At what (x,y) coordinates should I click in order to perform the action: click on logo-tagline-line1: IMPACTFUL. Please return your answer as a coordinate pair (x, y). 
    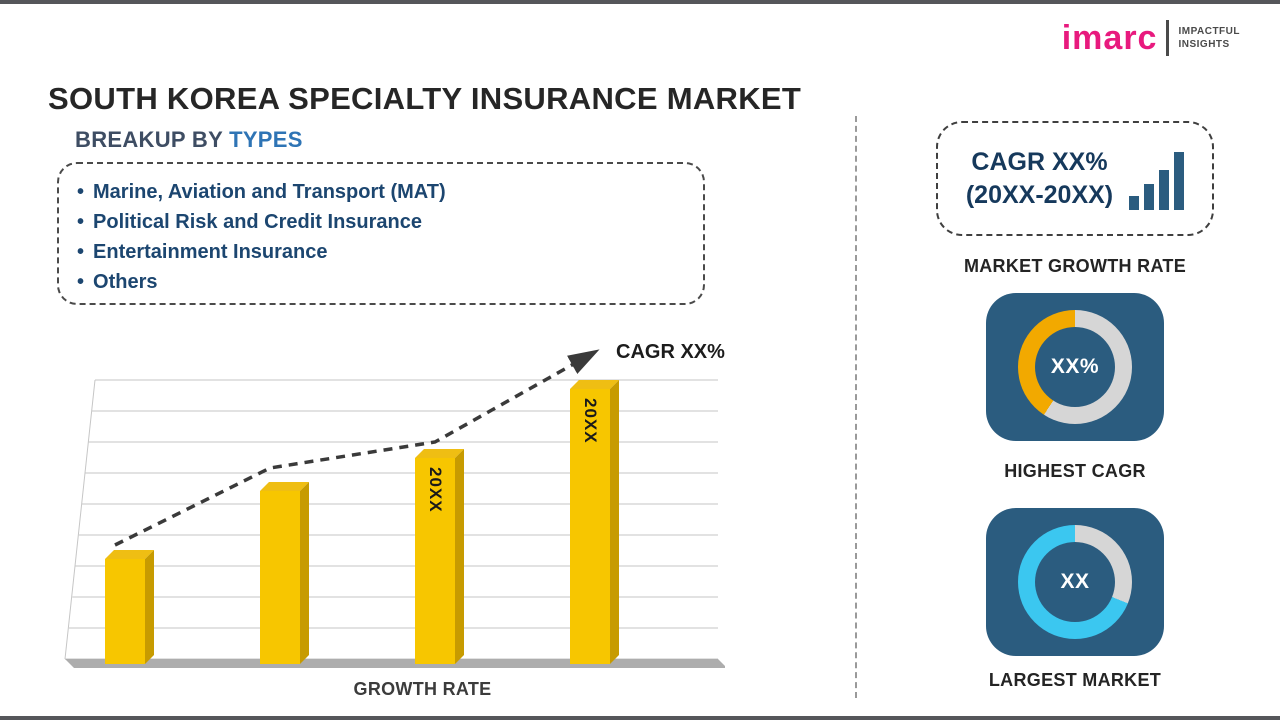
    Looking at the image, I should click on (1209, 31).